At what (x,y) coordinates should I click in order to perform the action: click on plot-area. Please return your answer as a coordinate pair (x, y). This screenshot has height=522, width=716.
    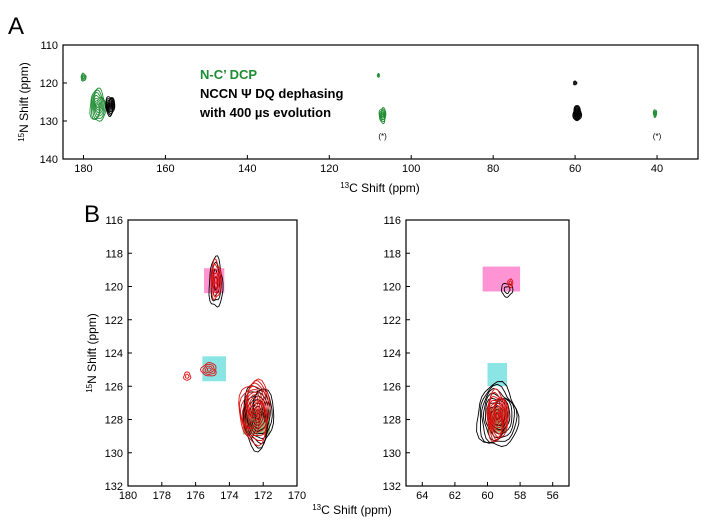
    Looking at the image, I should click on (498, 356).